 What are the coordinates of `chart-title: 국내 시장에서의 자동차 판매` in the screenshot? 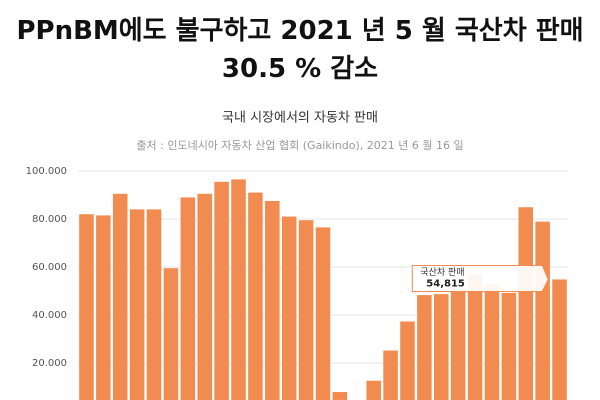 It's located at (300, 118).